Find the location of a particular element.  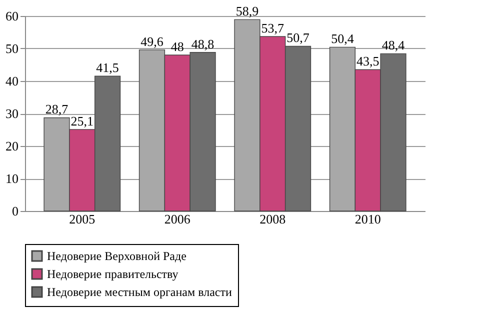

data-label: 41,5 is located at coordinates (107, 68).